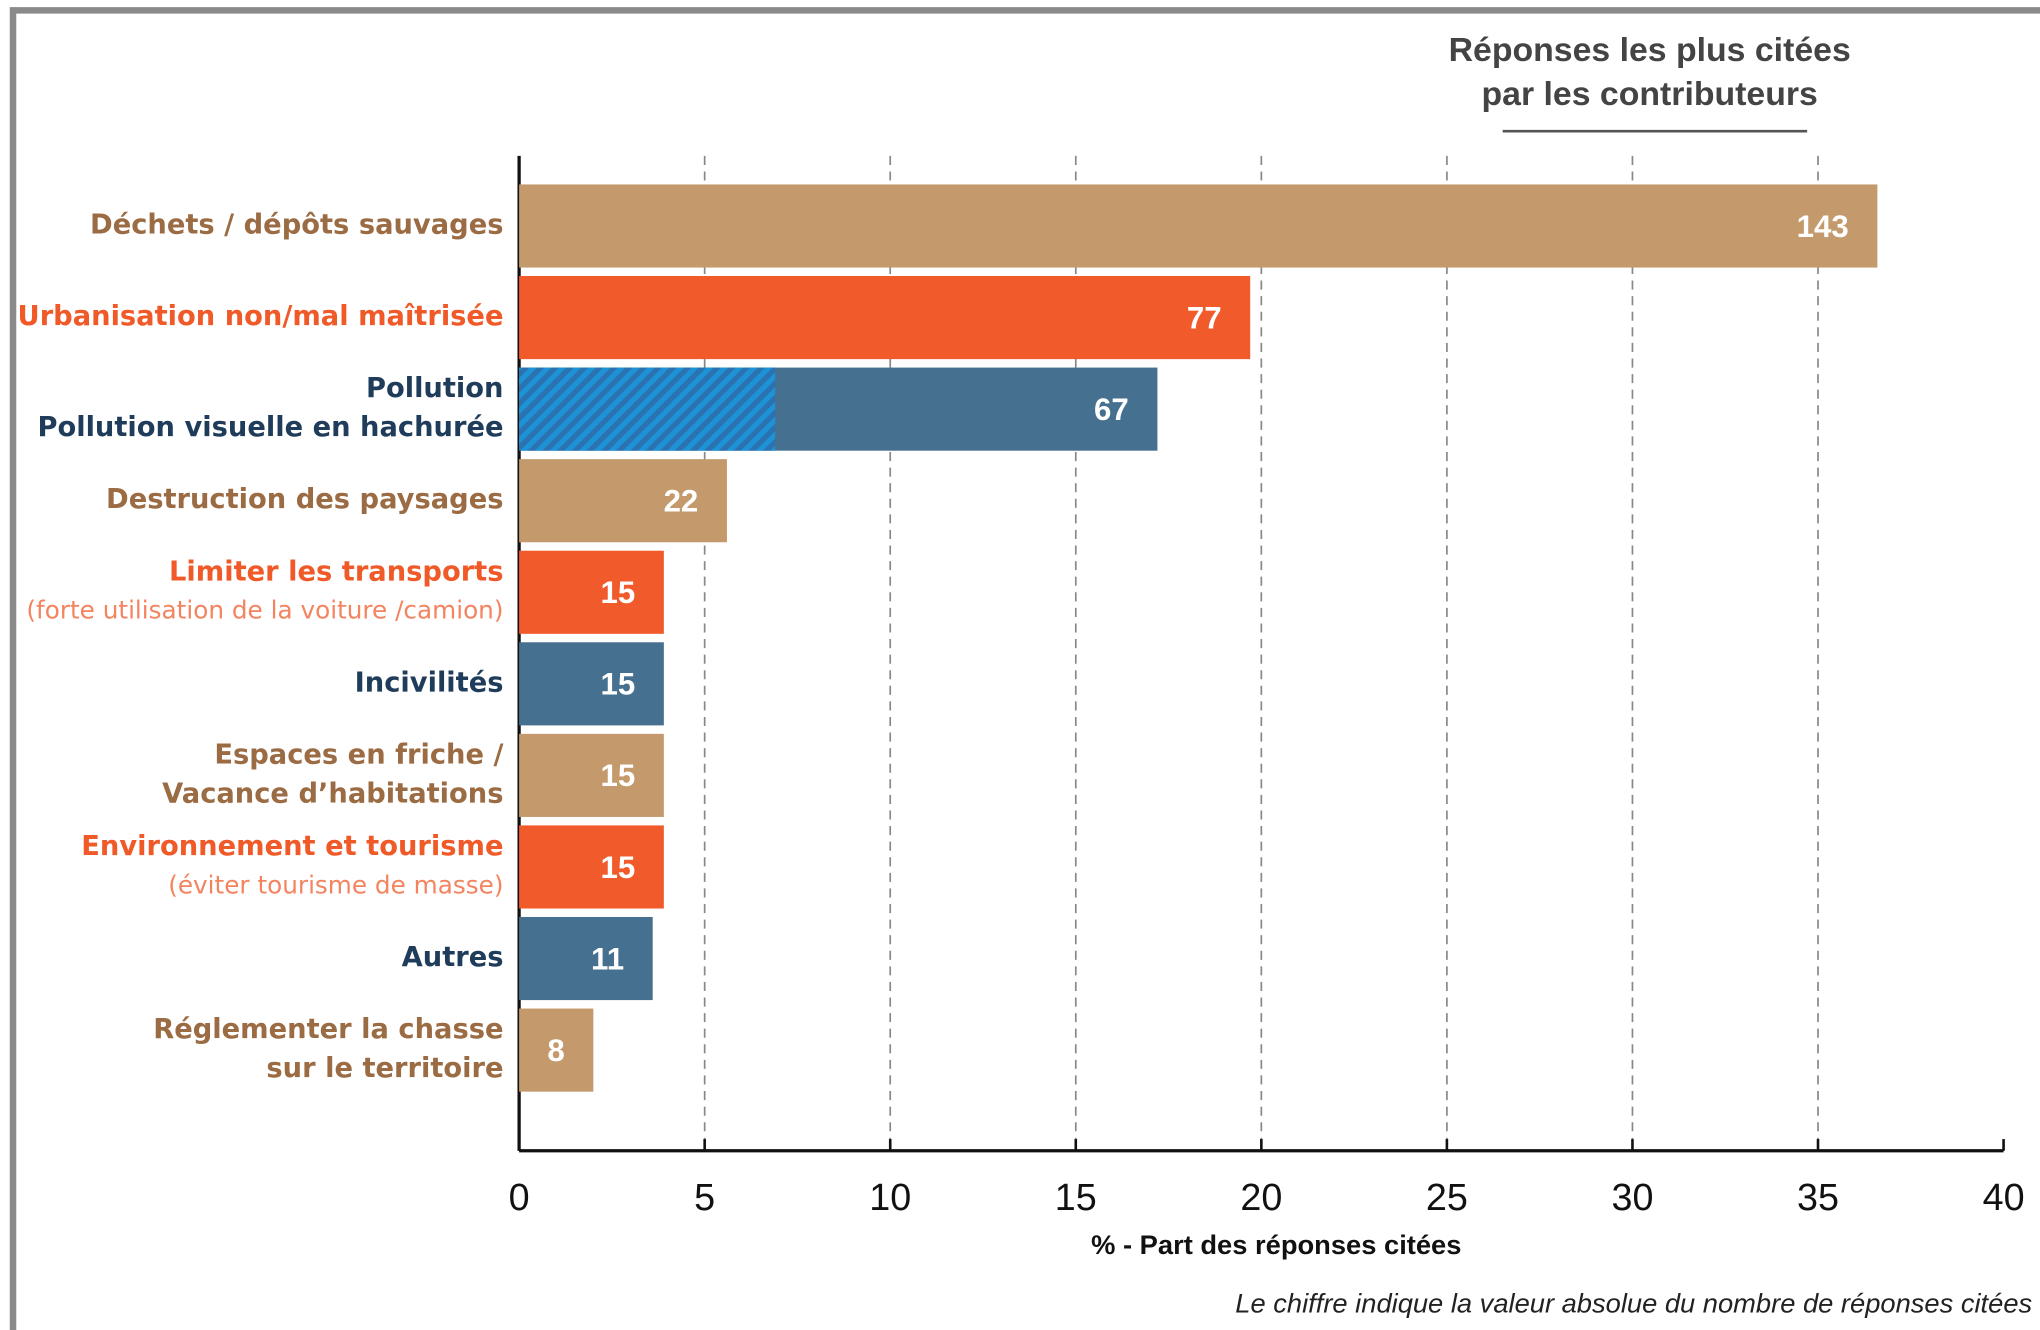 Image resolution: width=2040 pixels, height=1330 pixels. Describe the element at coordinates (261, 316) in the screenshot. I see `category-label: Urbanisation non/mal maîtrisée` at that location.